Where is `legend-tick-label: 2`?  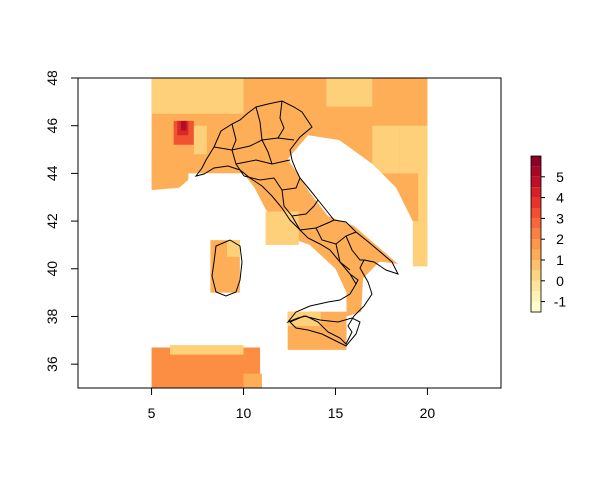
legend-tick-label: 2 is located at coordinates (560, 239).